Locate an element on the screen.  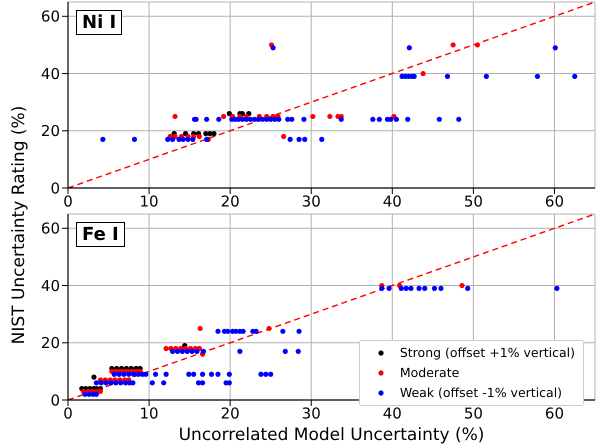
text: Ni I is located at coordinates (99, 22).